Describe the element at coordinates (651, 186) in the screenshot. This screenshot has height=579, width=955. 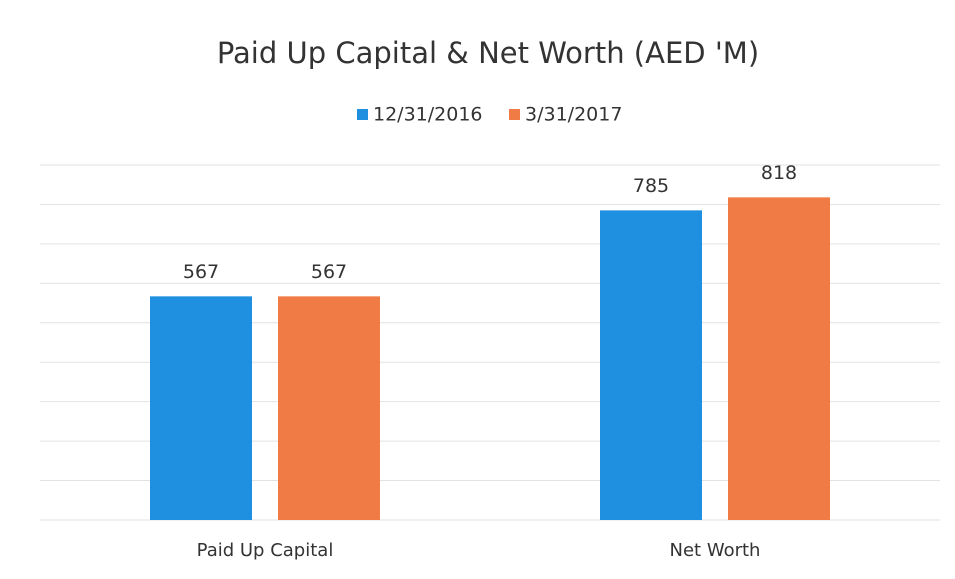
I see `data-label: 785` at that location.